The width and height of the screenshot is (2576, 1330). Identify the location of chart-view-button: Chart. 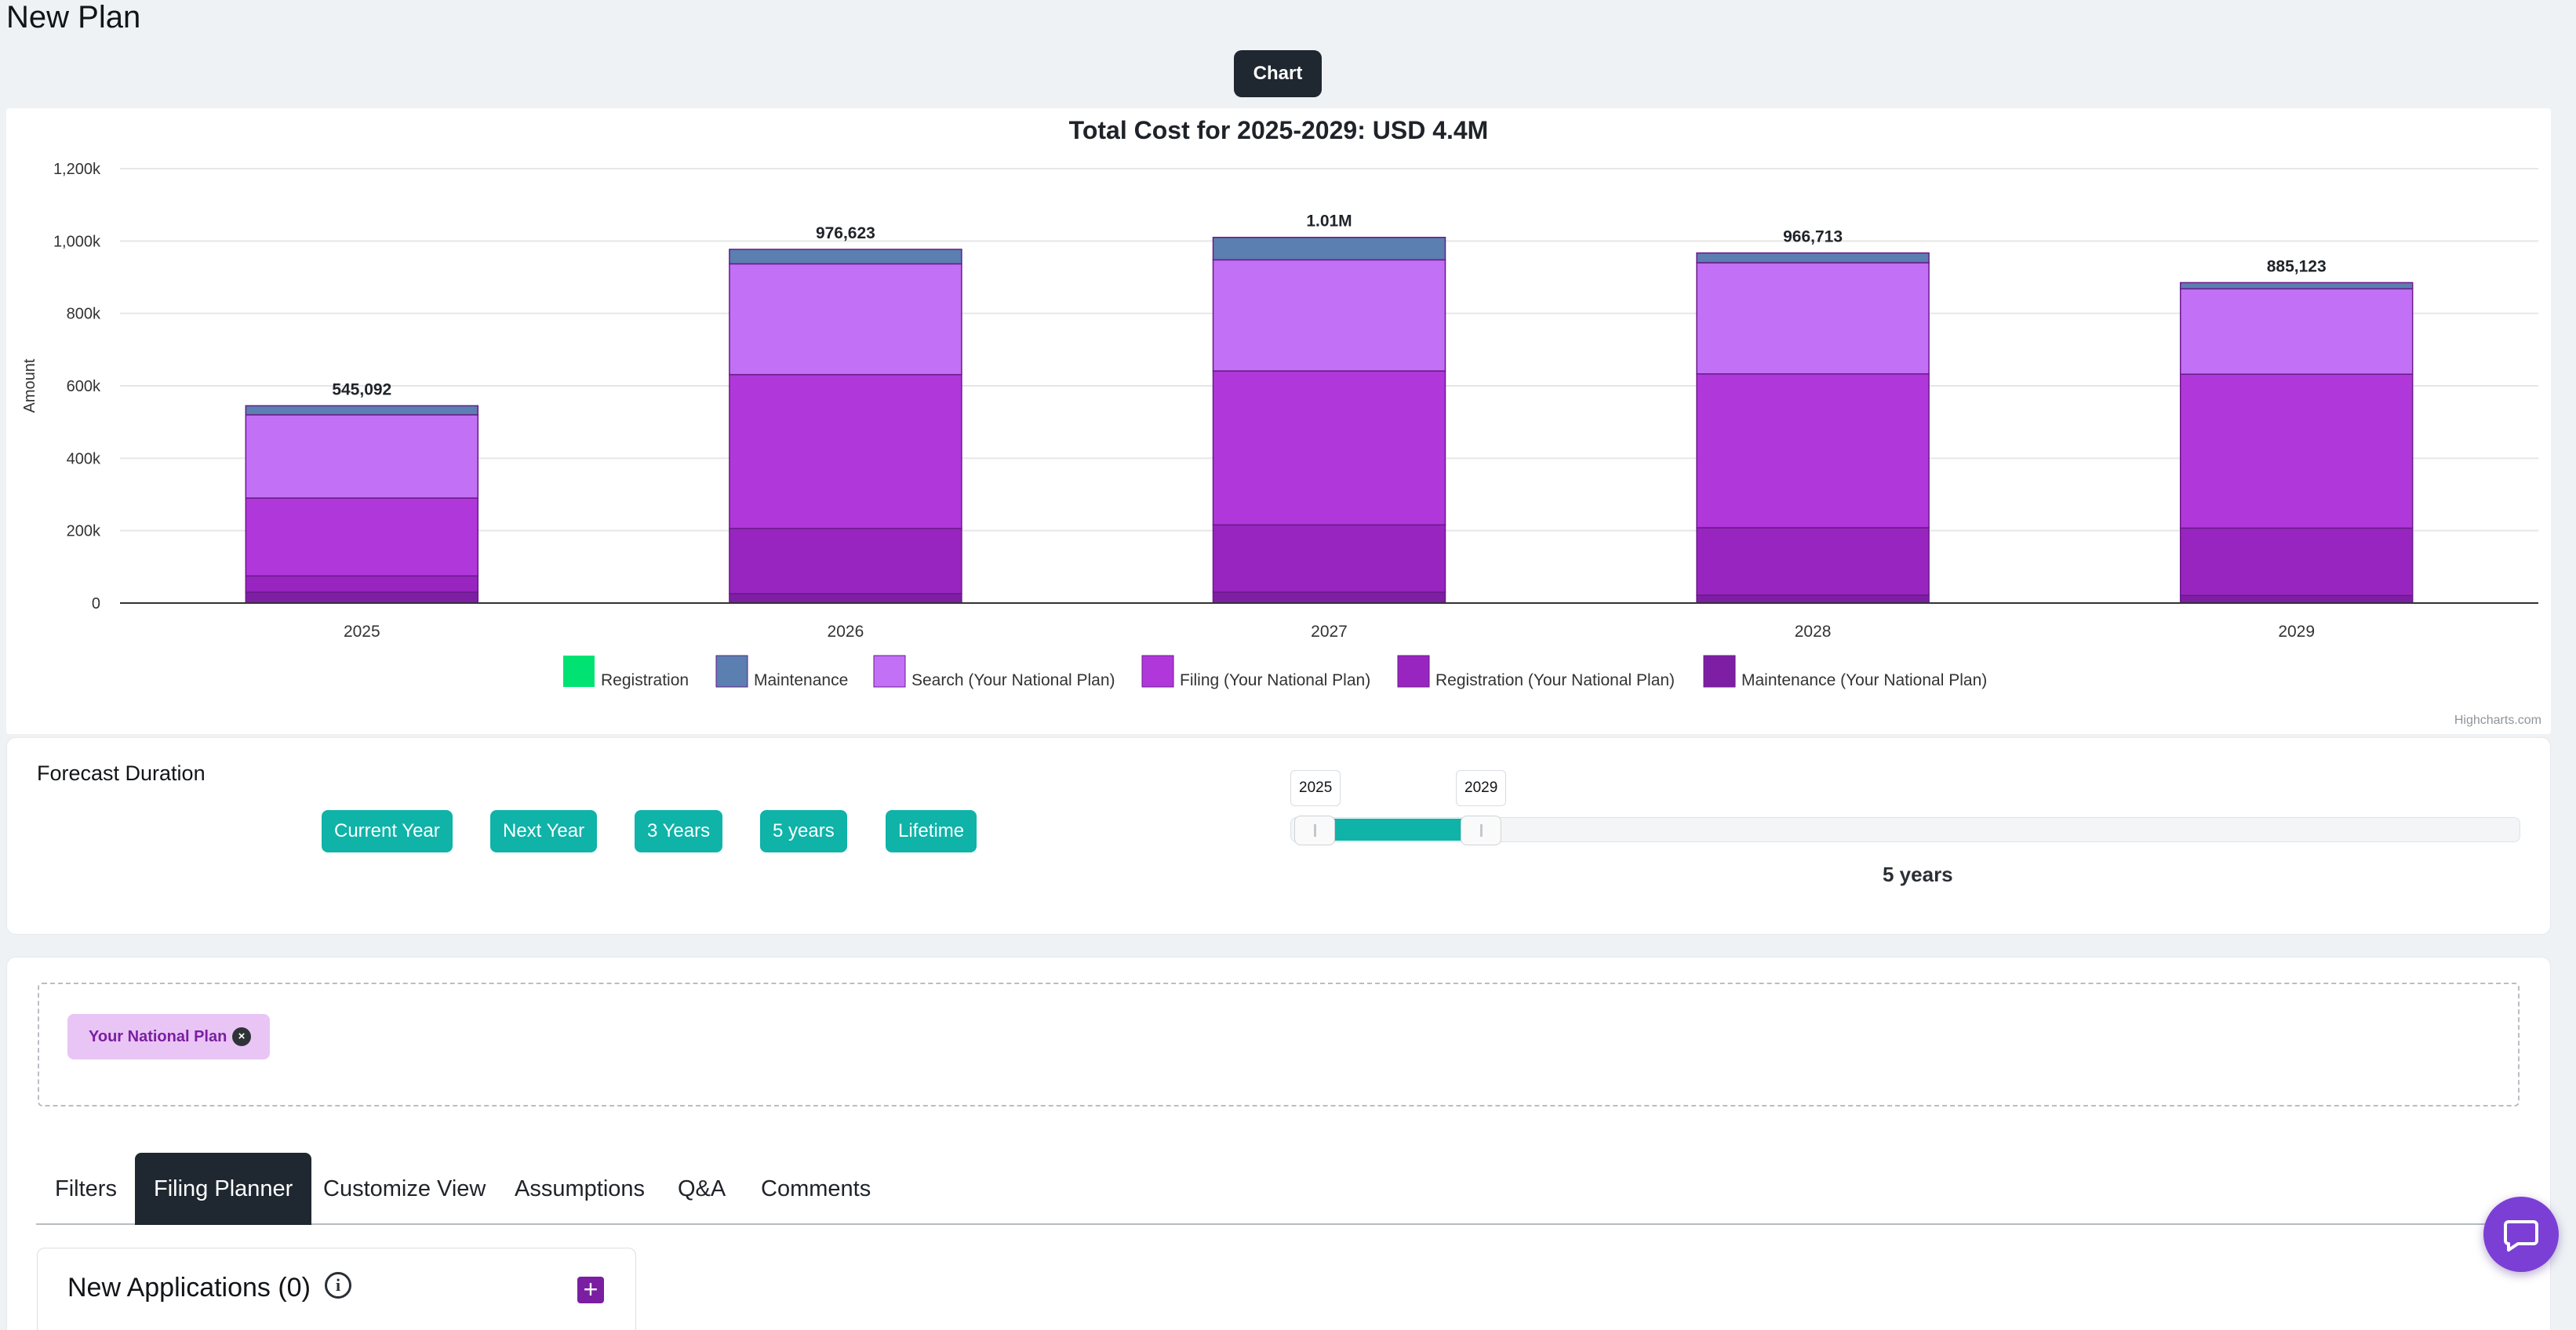
(1278, 73).